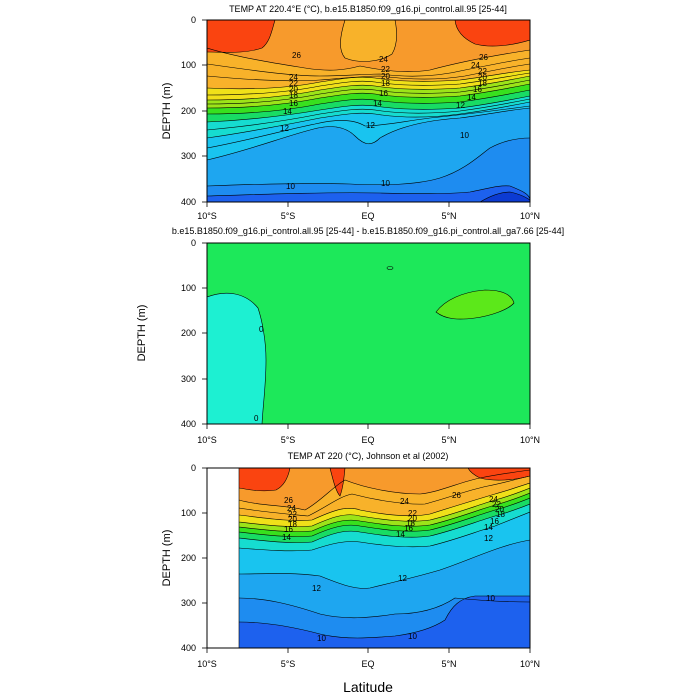 The height and width of the screenshot is (700, 700). I want to click on panel-bottom-tick-marks, so click(366, 560).